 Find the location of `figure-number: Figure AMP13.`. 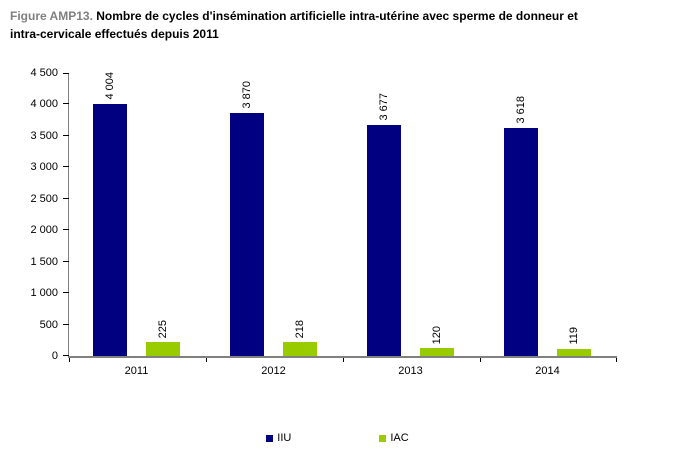

figure-number: Figure AMP13. is located at coordinates (51, 16).